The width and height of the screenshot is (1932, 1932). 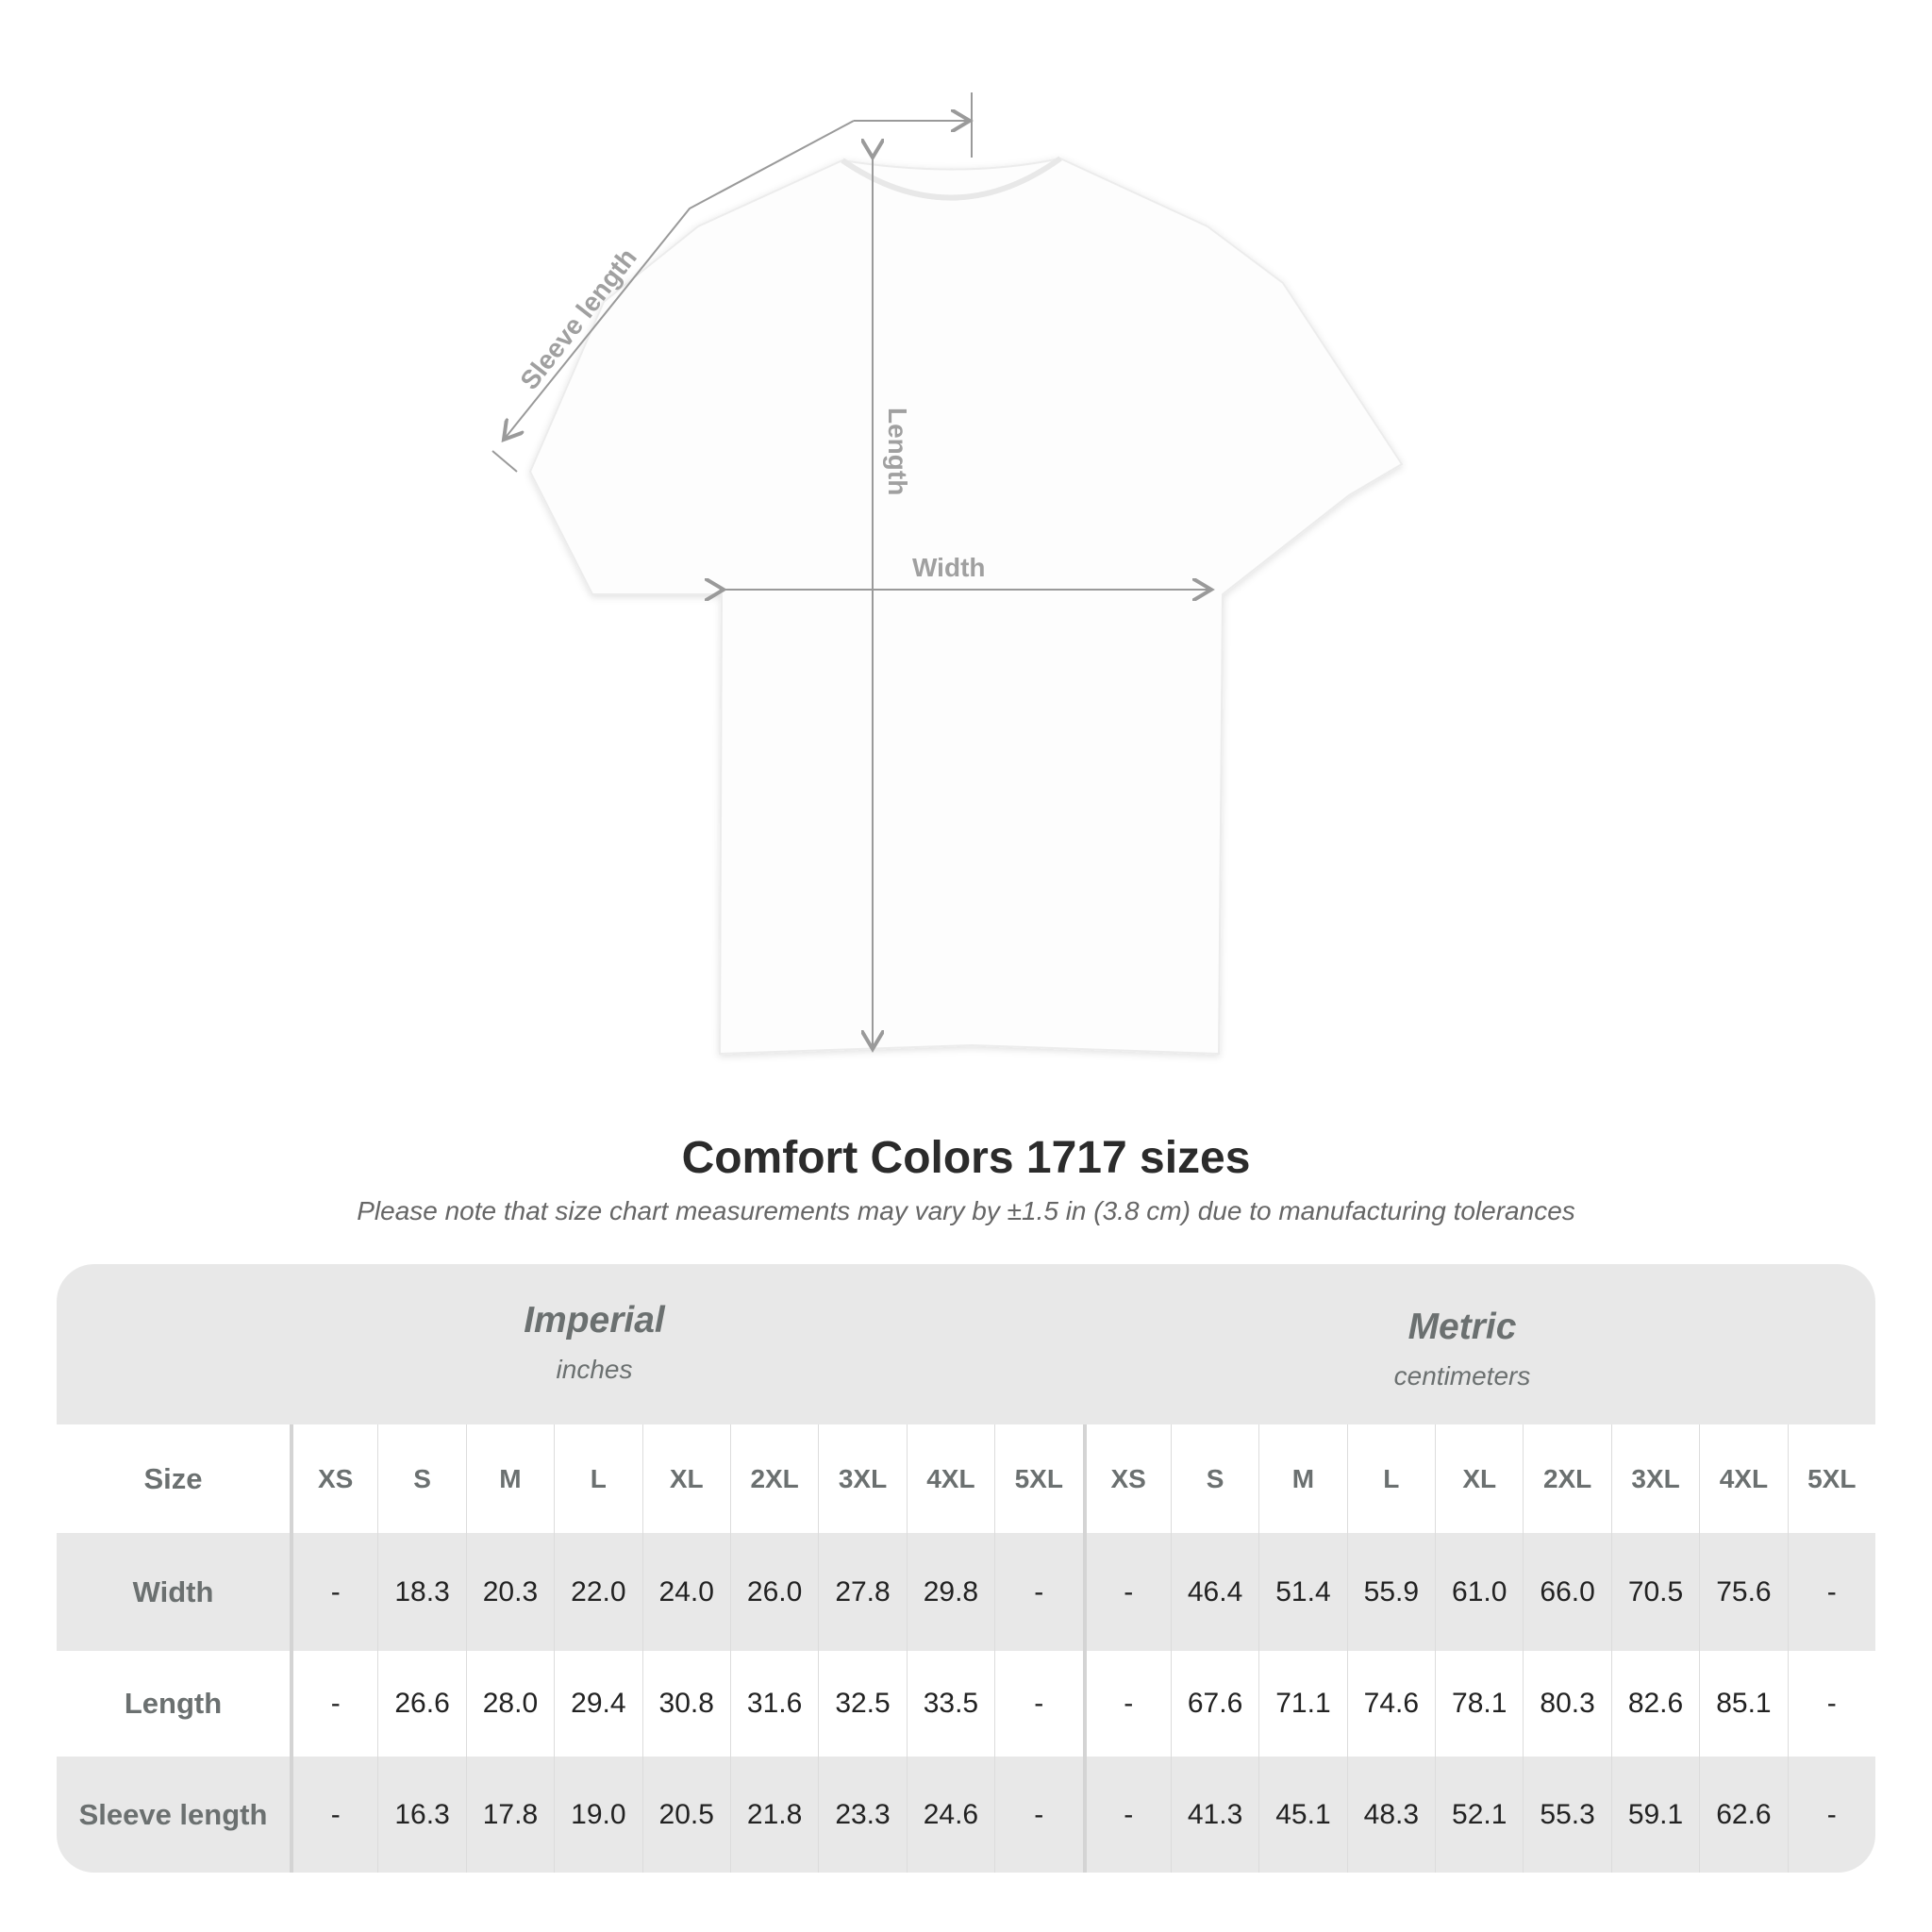 I want to click on imperial-value-cell: 29.8, so click(x=950, y=1592).